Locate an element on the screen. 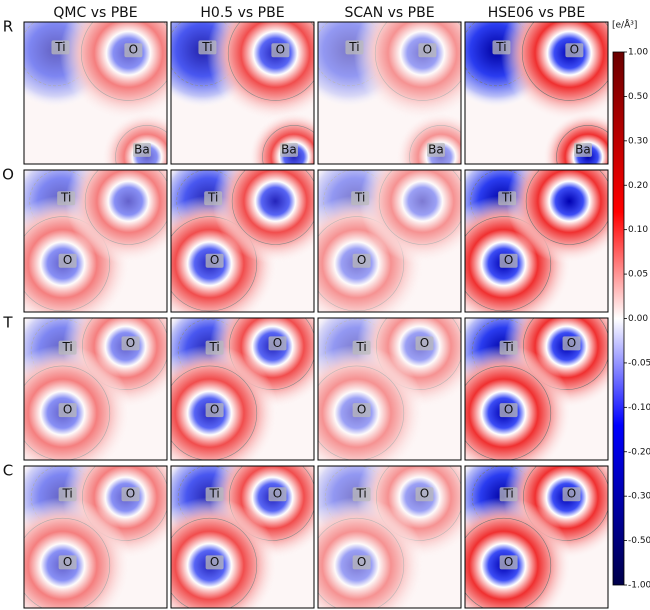 This screenshot has height=610, width=650. row-label: R is located at coordinates (8, 27).